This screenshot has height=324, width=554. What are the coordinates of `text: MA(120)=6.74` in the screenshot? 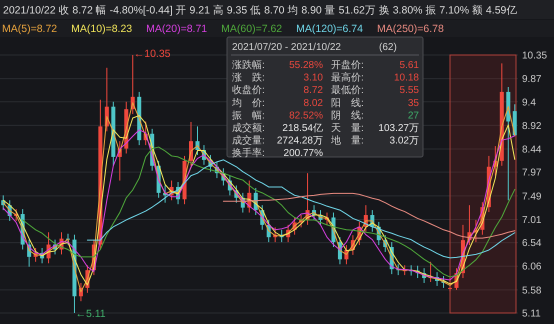 It's located at (330, 29).